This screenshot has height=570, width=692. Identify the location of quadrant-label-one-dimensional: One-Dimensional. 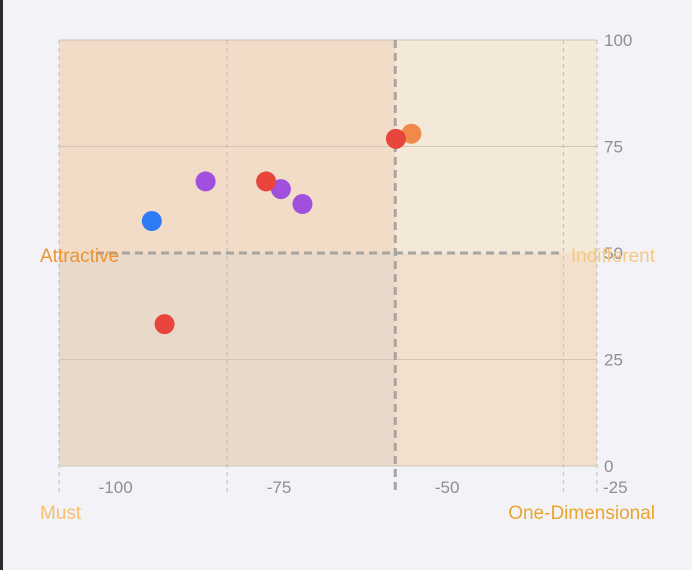
(581, 513).